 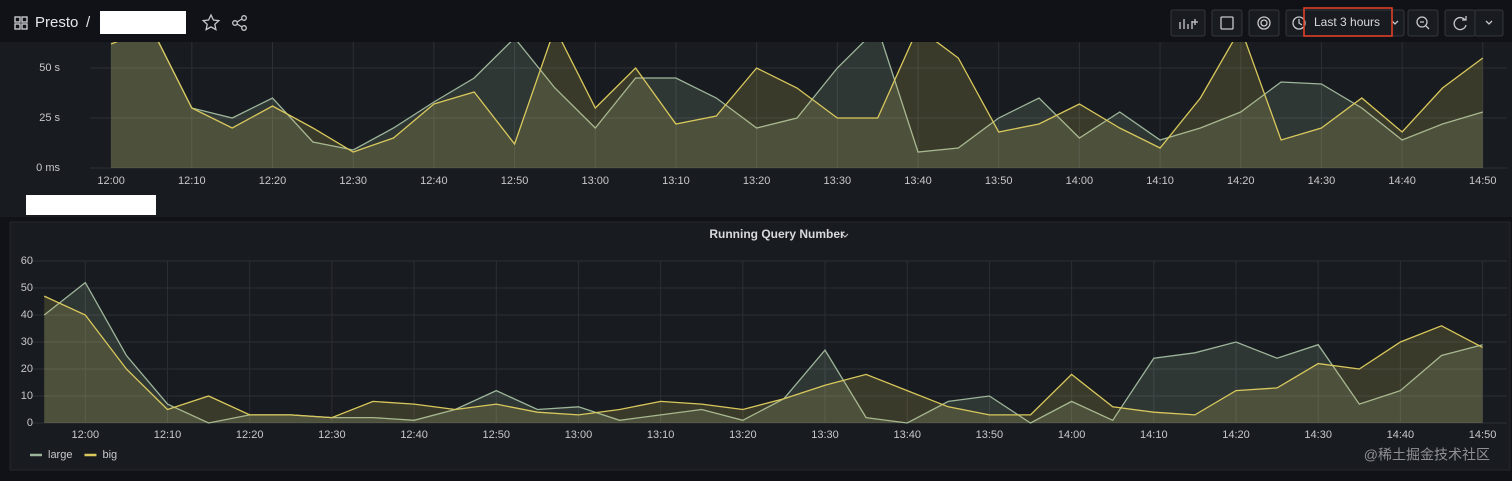 What do you see at coordinates (30, 423) in the screenshot?
I see `y-tick-label: 0` at bounding box center [30, 423].